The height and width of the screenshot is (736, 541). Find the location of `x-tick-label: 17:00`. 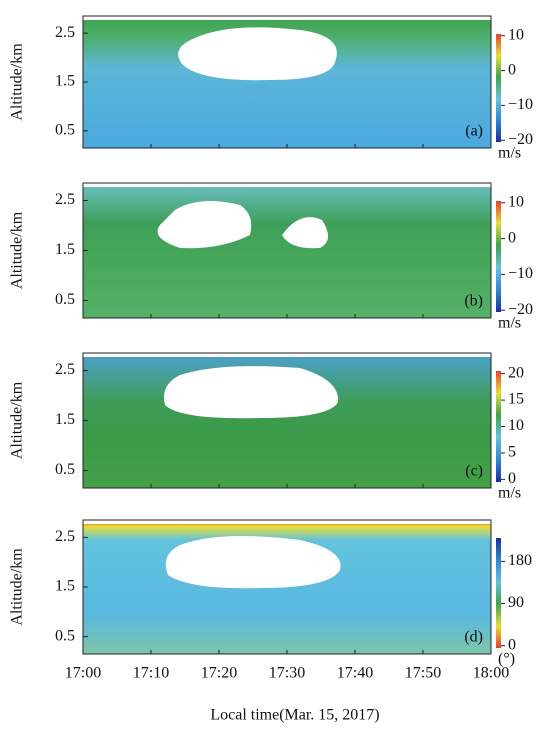

x-tick-label: 17:00 is located at coordinates (83, 673).